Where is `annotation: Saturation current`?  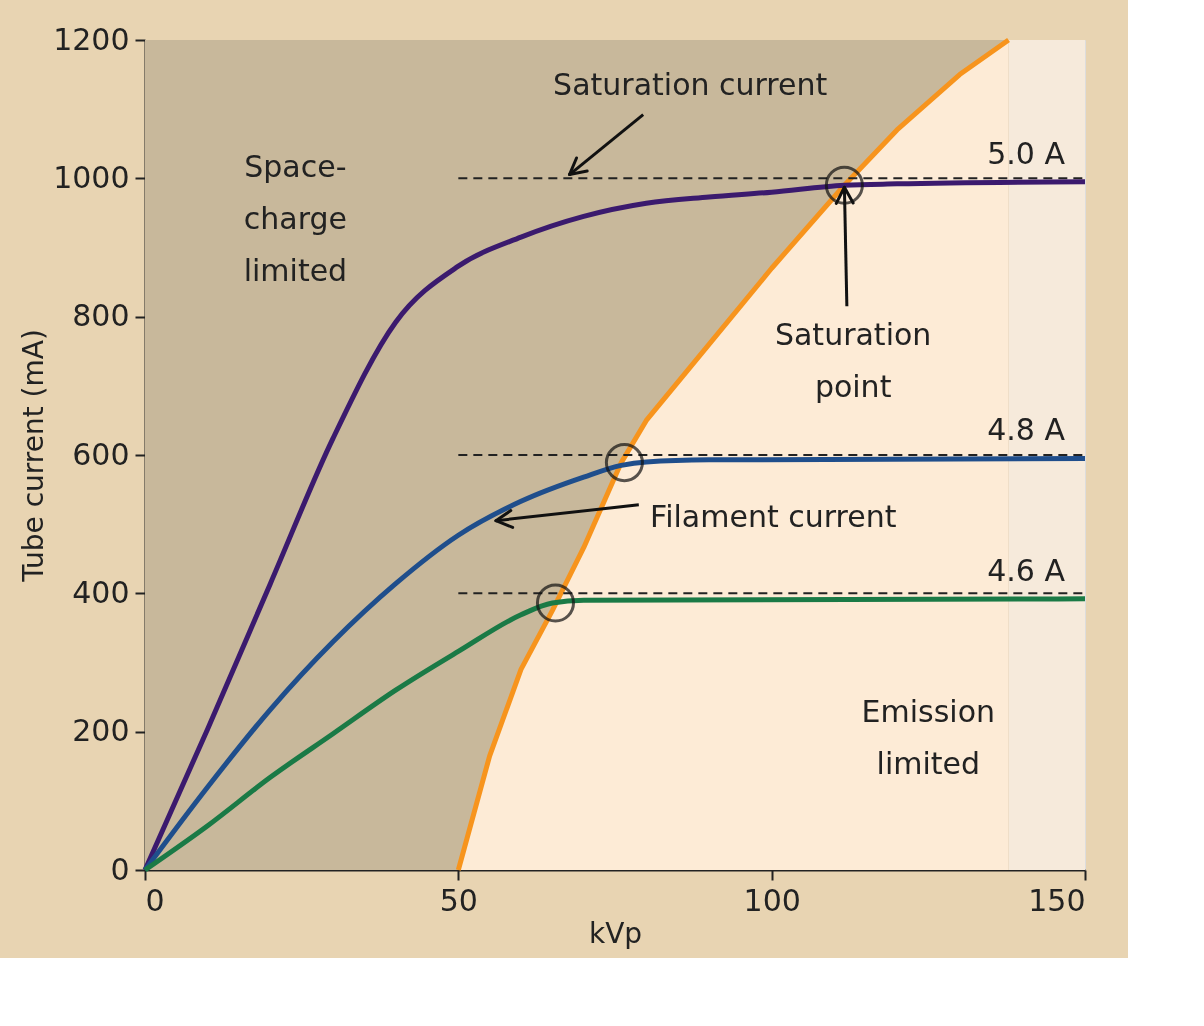 annotation: Saturation current is located at coordinates (690, 84).